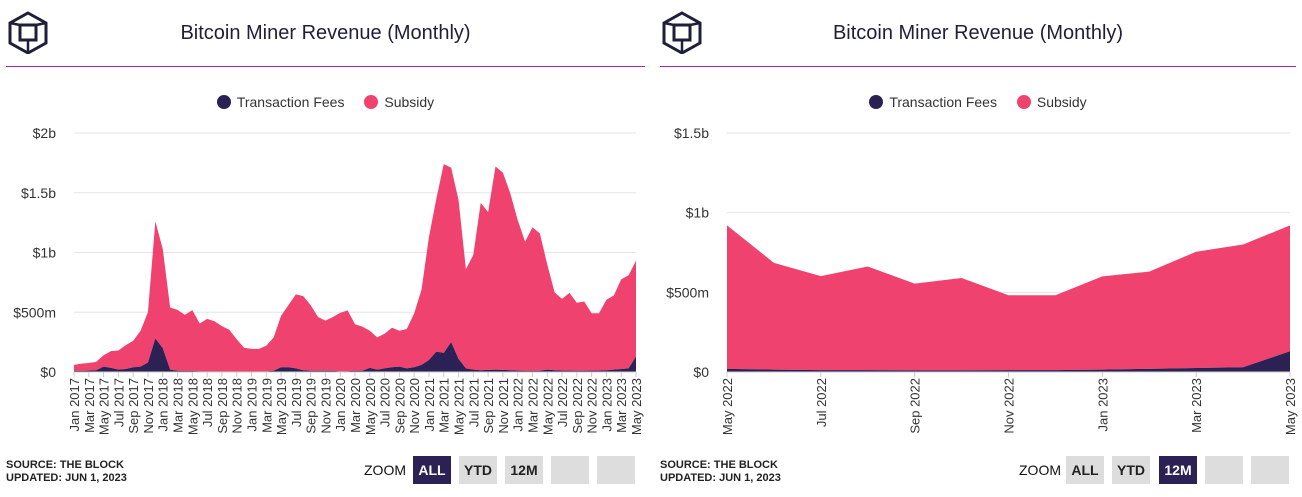 The width and height of the screenshot is (1302, 497). I want to click on x-tick-label: Sep 2019, so click(311, 406).